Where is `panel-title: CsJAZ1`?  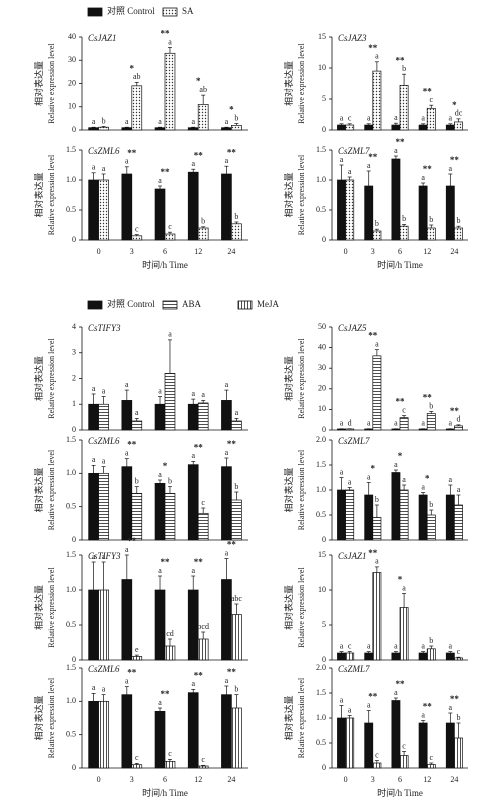
panel-title: CsJAZ1 is located at coordinates (102, 38).